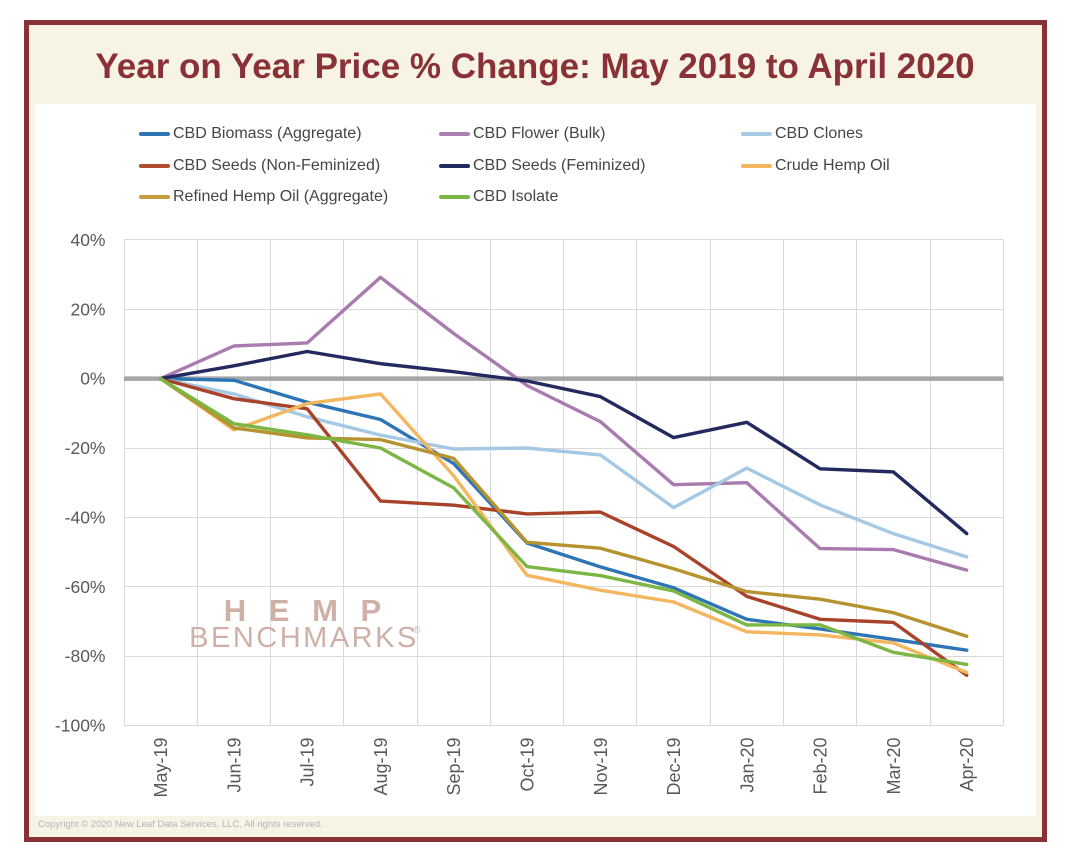 This screenshot has width=1070, height=864. What do you see at coordinates (87, 309) in the screenshot?
I see `svg-text: 20%` at bounding box center [87, 309].